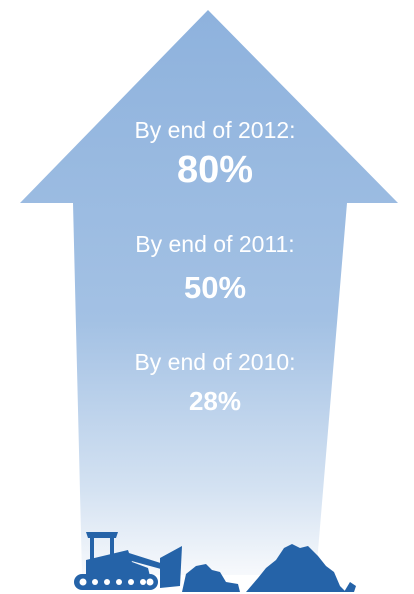  Describe the element at coordinates (215, 287) in the screenshot. I see `milestone-value: 50%` at that location.